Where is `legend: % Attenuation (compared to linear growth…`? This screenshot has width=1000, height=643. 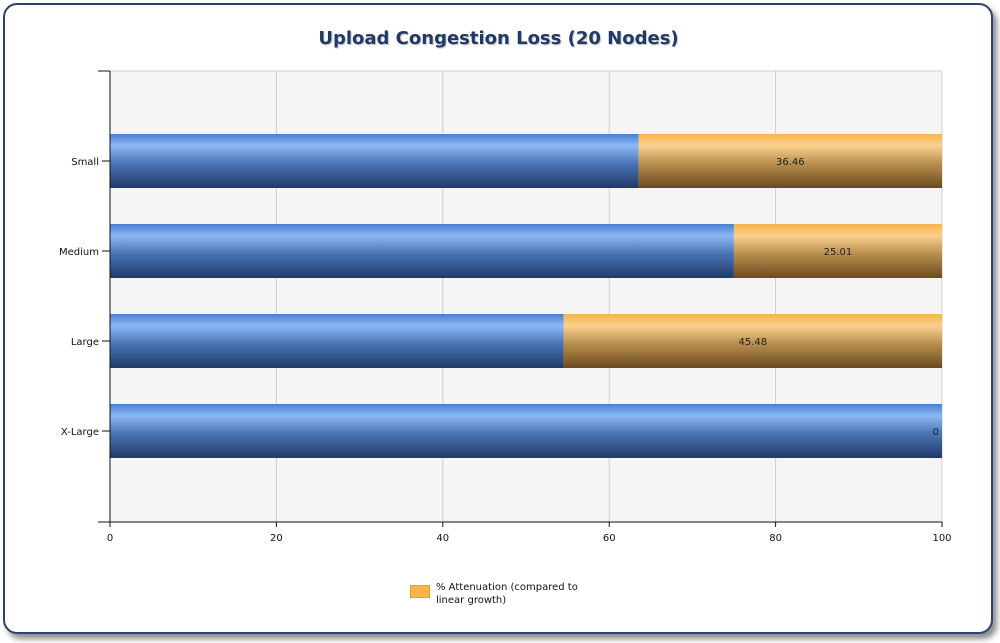
legend: % Attenuation (compared to linear growth… is located at coordinates (503, 594).